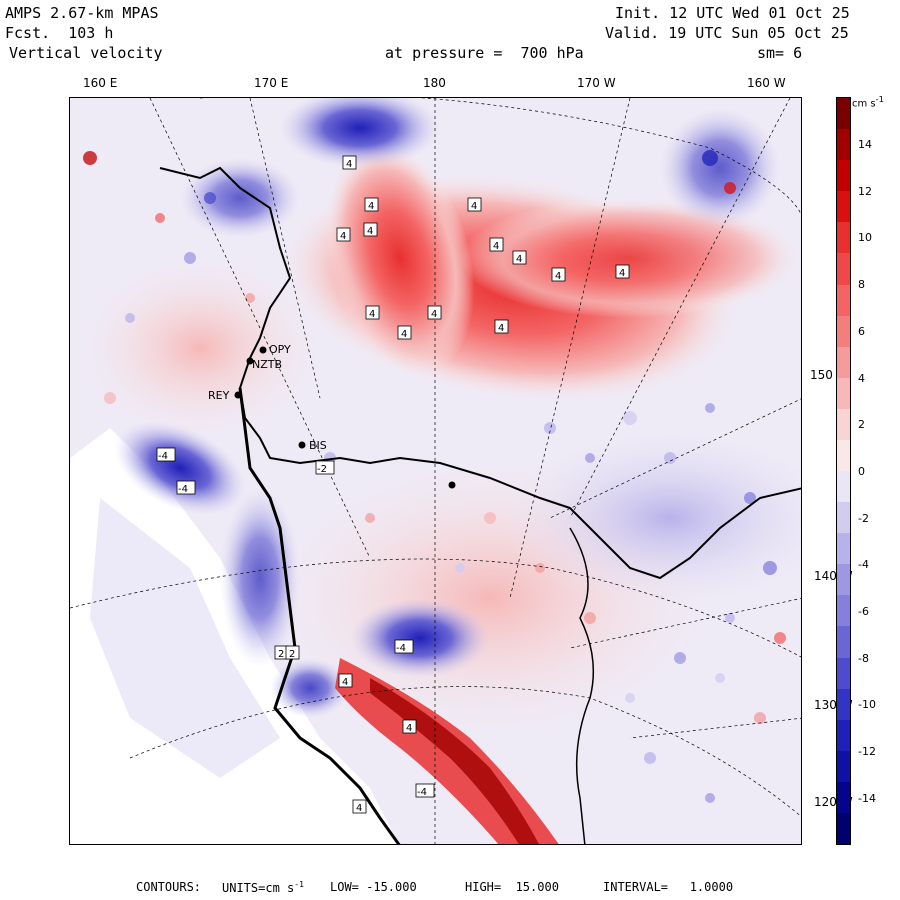 The height and width of the screenshot is (900, 900). I want to click on footer-high: HIGH= 15.000, so click(512, 887).